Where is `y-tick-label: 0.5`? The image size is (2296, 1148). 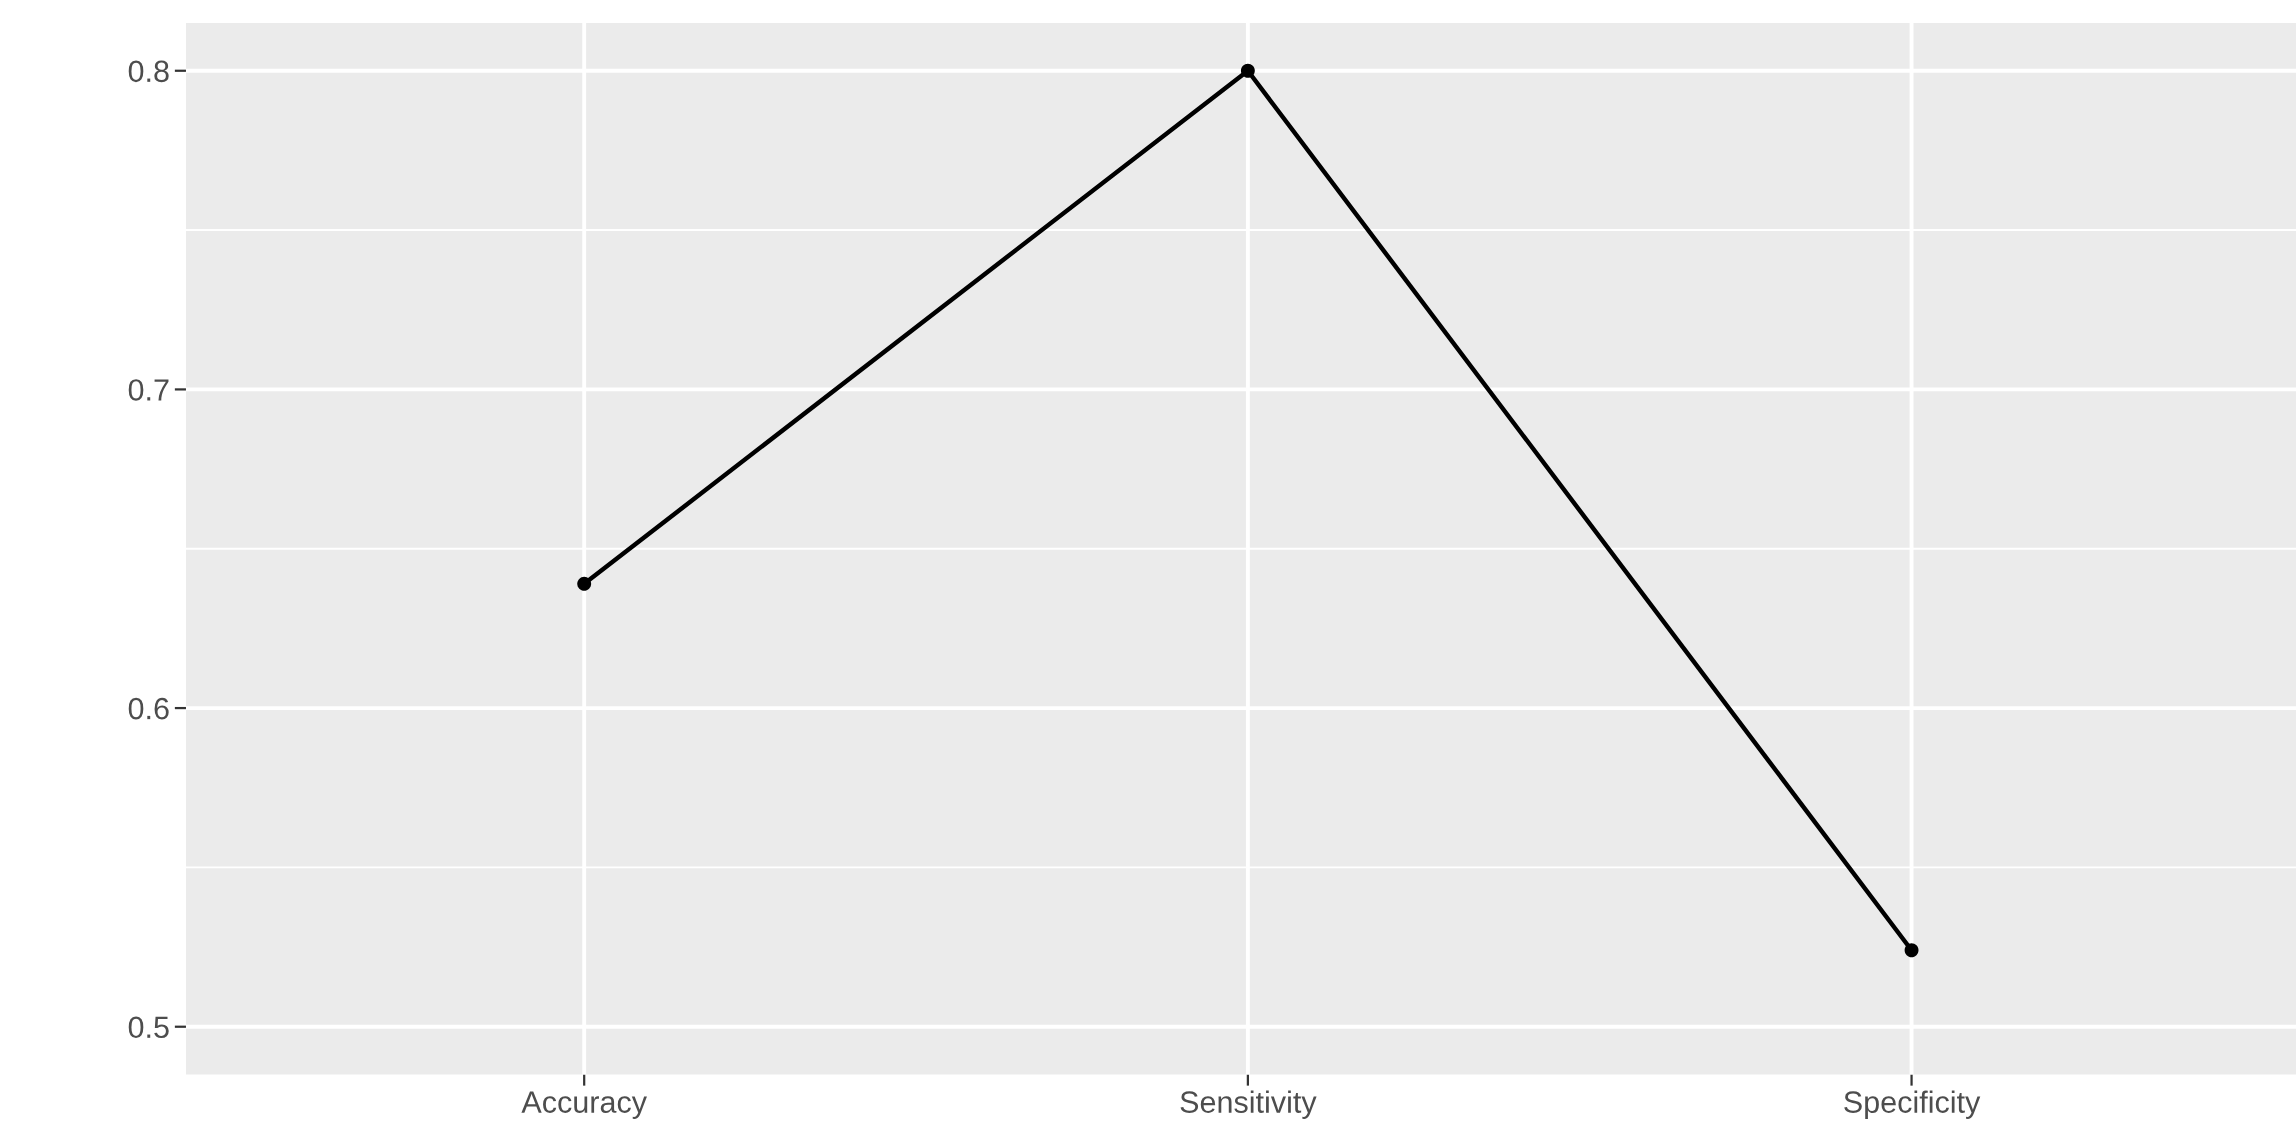
y-tick-label: 0.5 is located at coordinates (148, 1027).